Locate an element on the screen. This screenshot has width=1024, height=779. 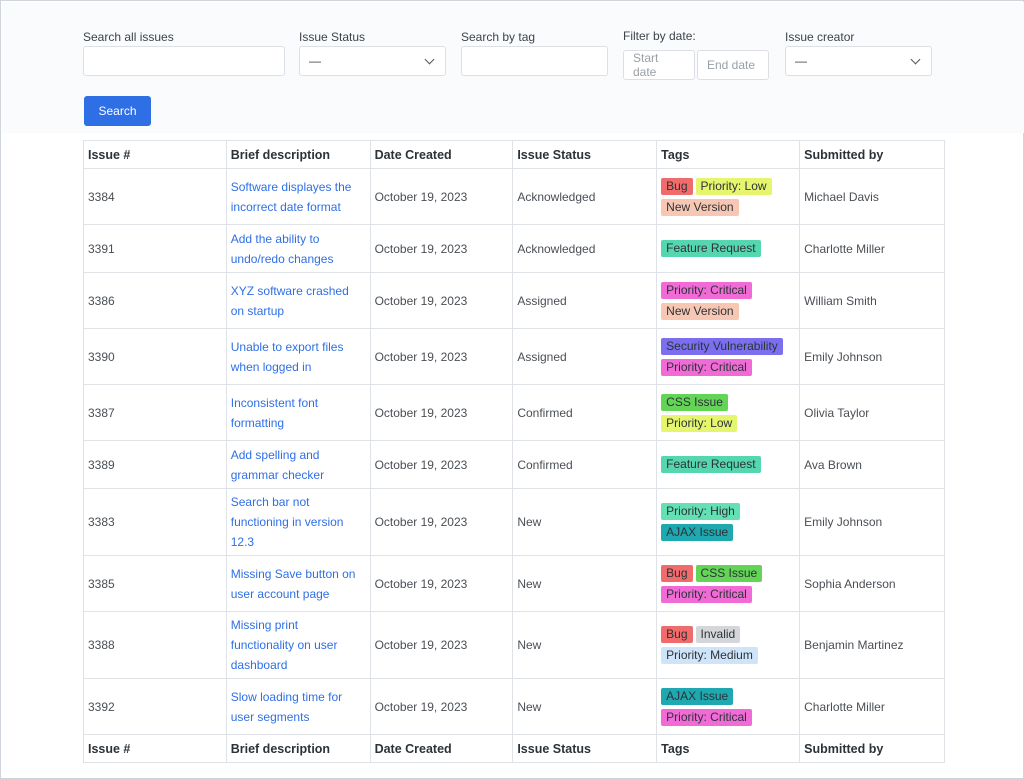
issue-id: 3391 is located at coordinates (101, 248).